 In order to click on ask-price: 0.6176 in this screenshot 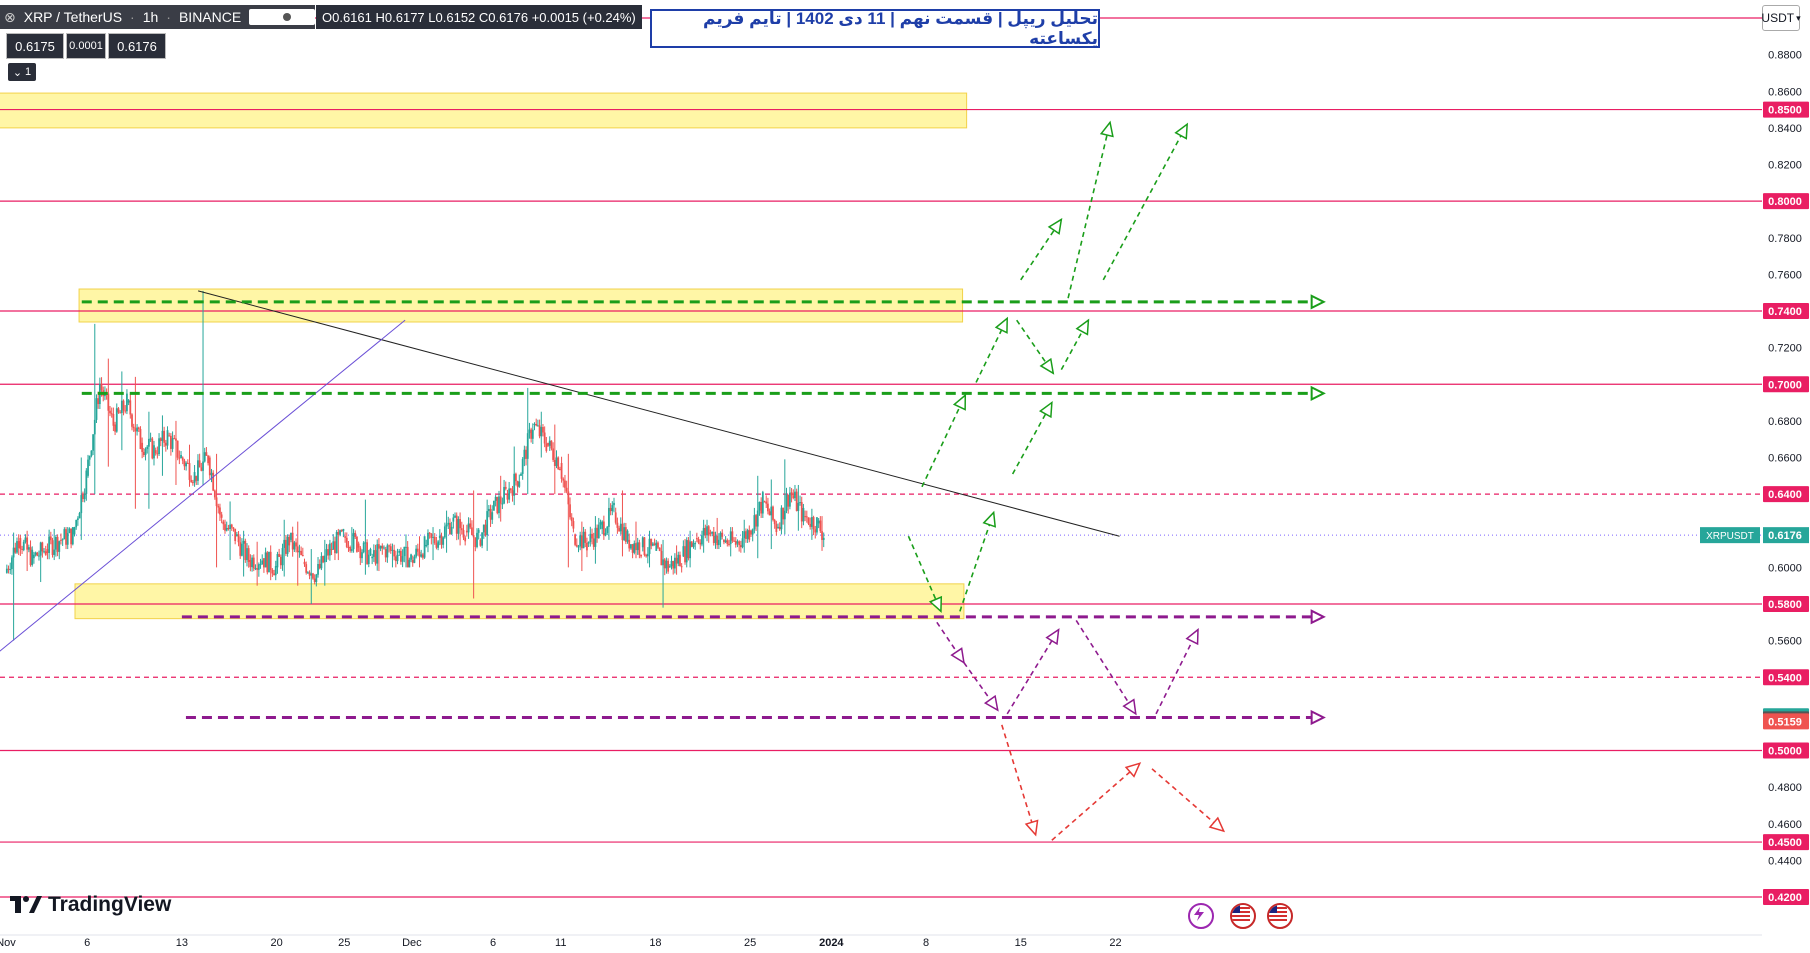, I will do `click(137, 46)`.